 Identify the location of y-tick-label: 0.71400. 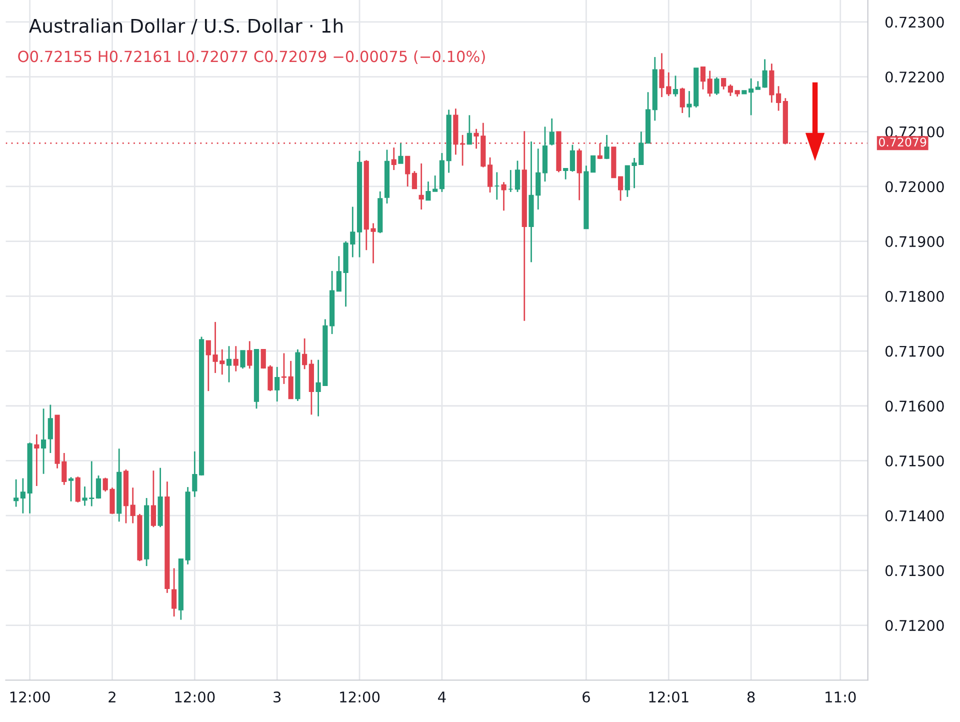
(914, 516).